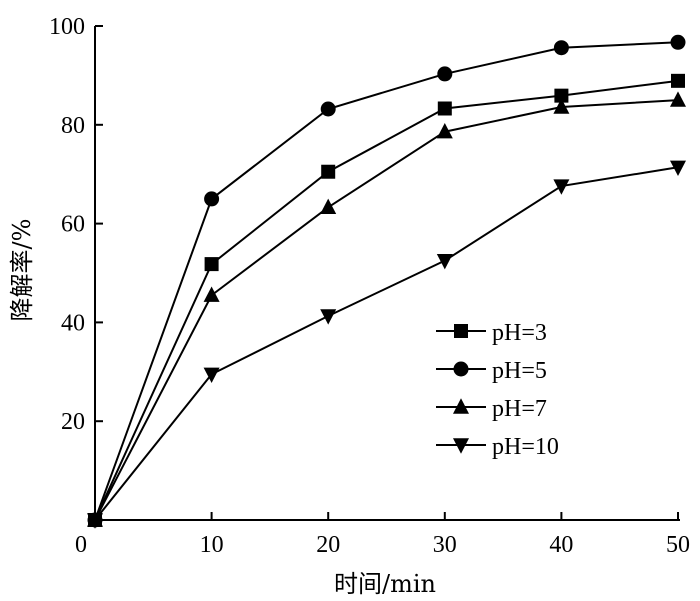 Image resolution: width=700 pixels, height=601 pixels. Describe the element at coordinates (73, 422) in the screenshot. I see `y-tick-label: 20` at that location.